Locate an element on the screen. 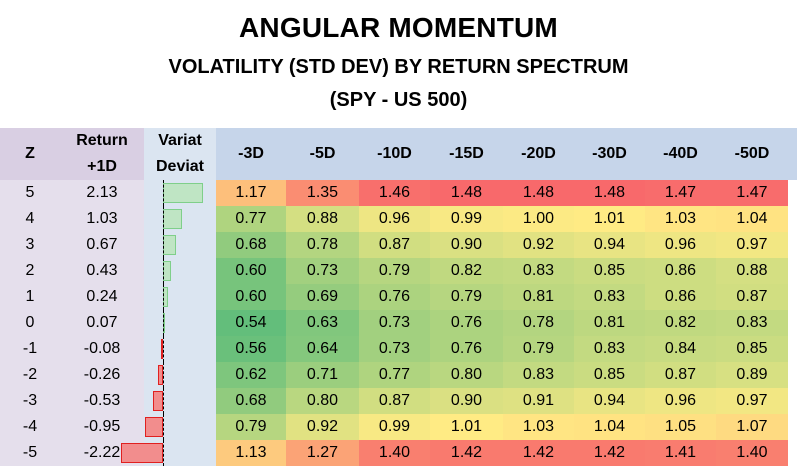 Image resolution: width=797 pixels, height=469 pixels. period-header: -10D is located at coordinates (394, 154).